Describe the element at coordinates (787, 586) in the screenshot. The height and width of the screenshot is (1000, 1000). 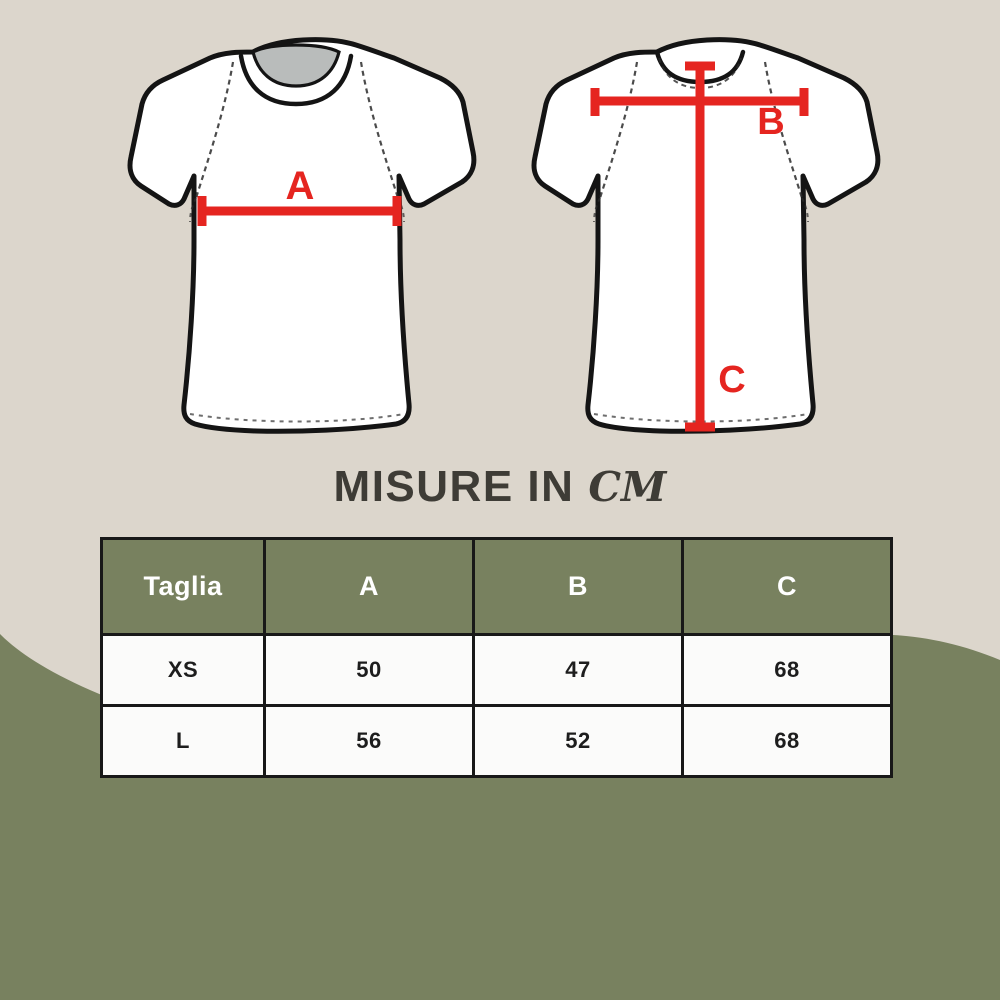
I see `column-header-c: C` at that location.